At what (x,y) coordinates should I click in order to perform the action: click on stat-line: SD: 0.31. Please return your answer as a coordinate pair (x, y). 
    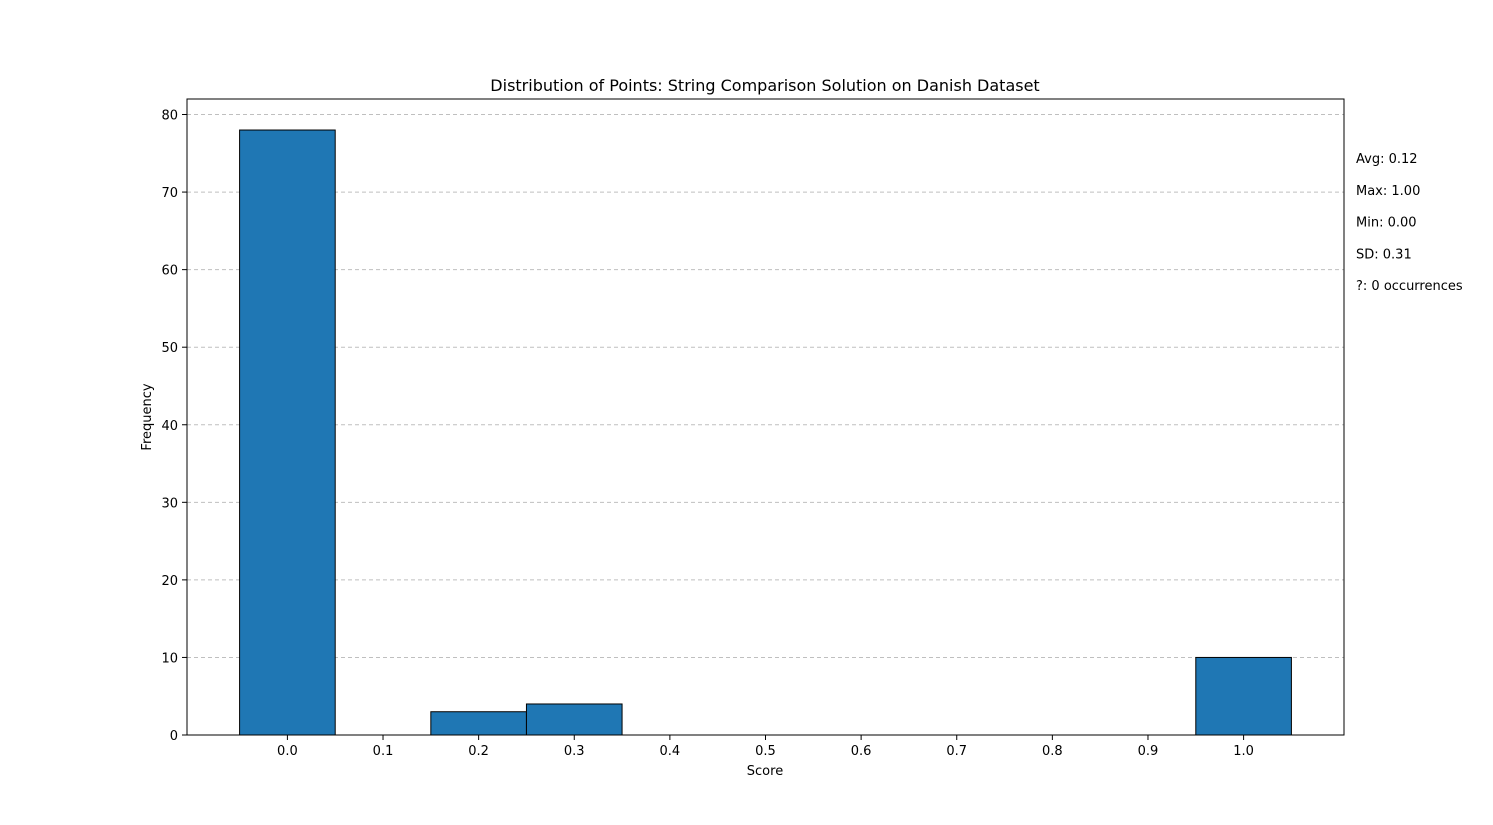
    Looking at the image, I should click on (1384, 254).